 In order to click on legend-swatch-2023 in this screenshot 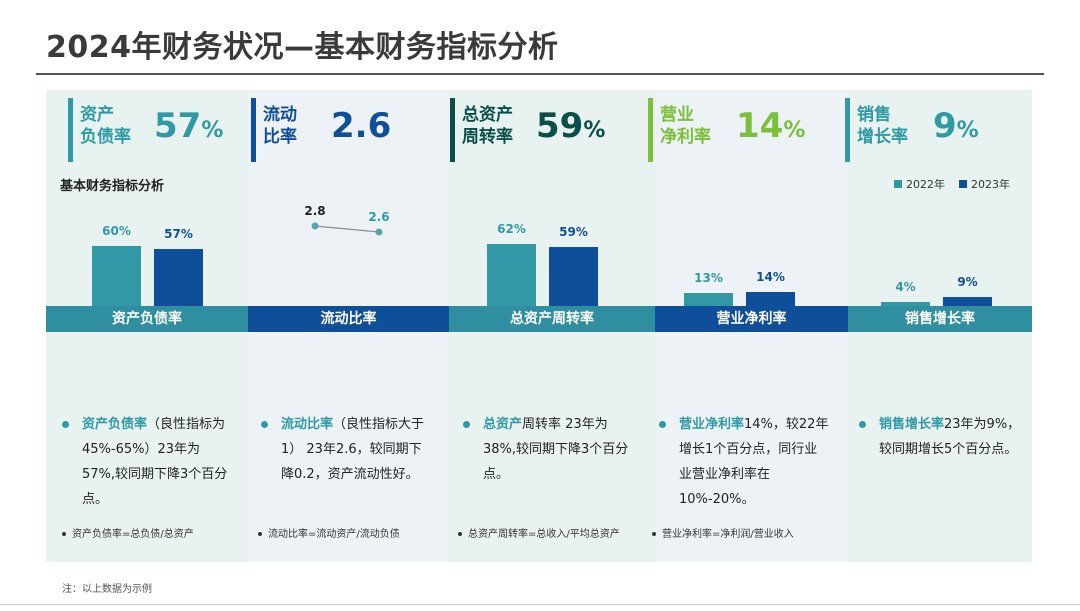, I will do `click(963, 184)`.